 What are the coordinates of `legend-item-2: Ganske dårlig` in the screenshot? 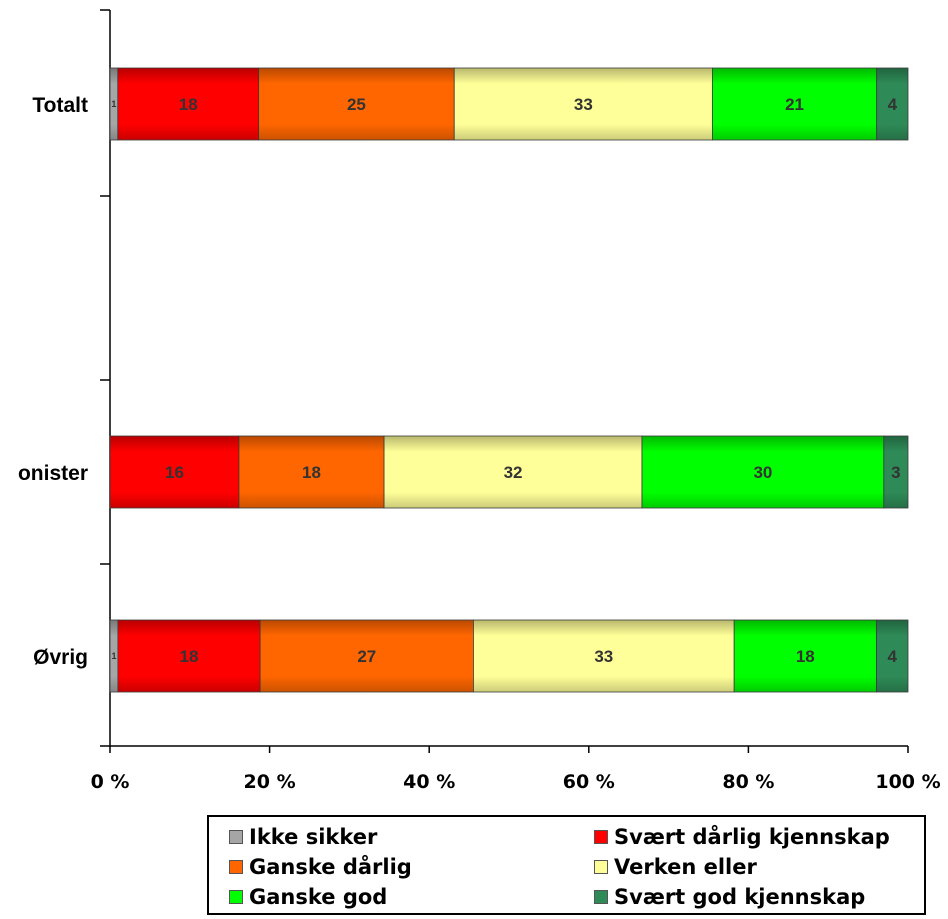 It's located at (320, 867).